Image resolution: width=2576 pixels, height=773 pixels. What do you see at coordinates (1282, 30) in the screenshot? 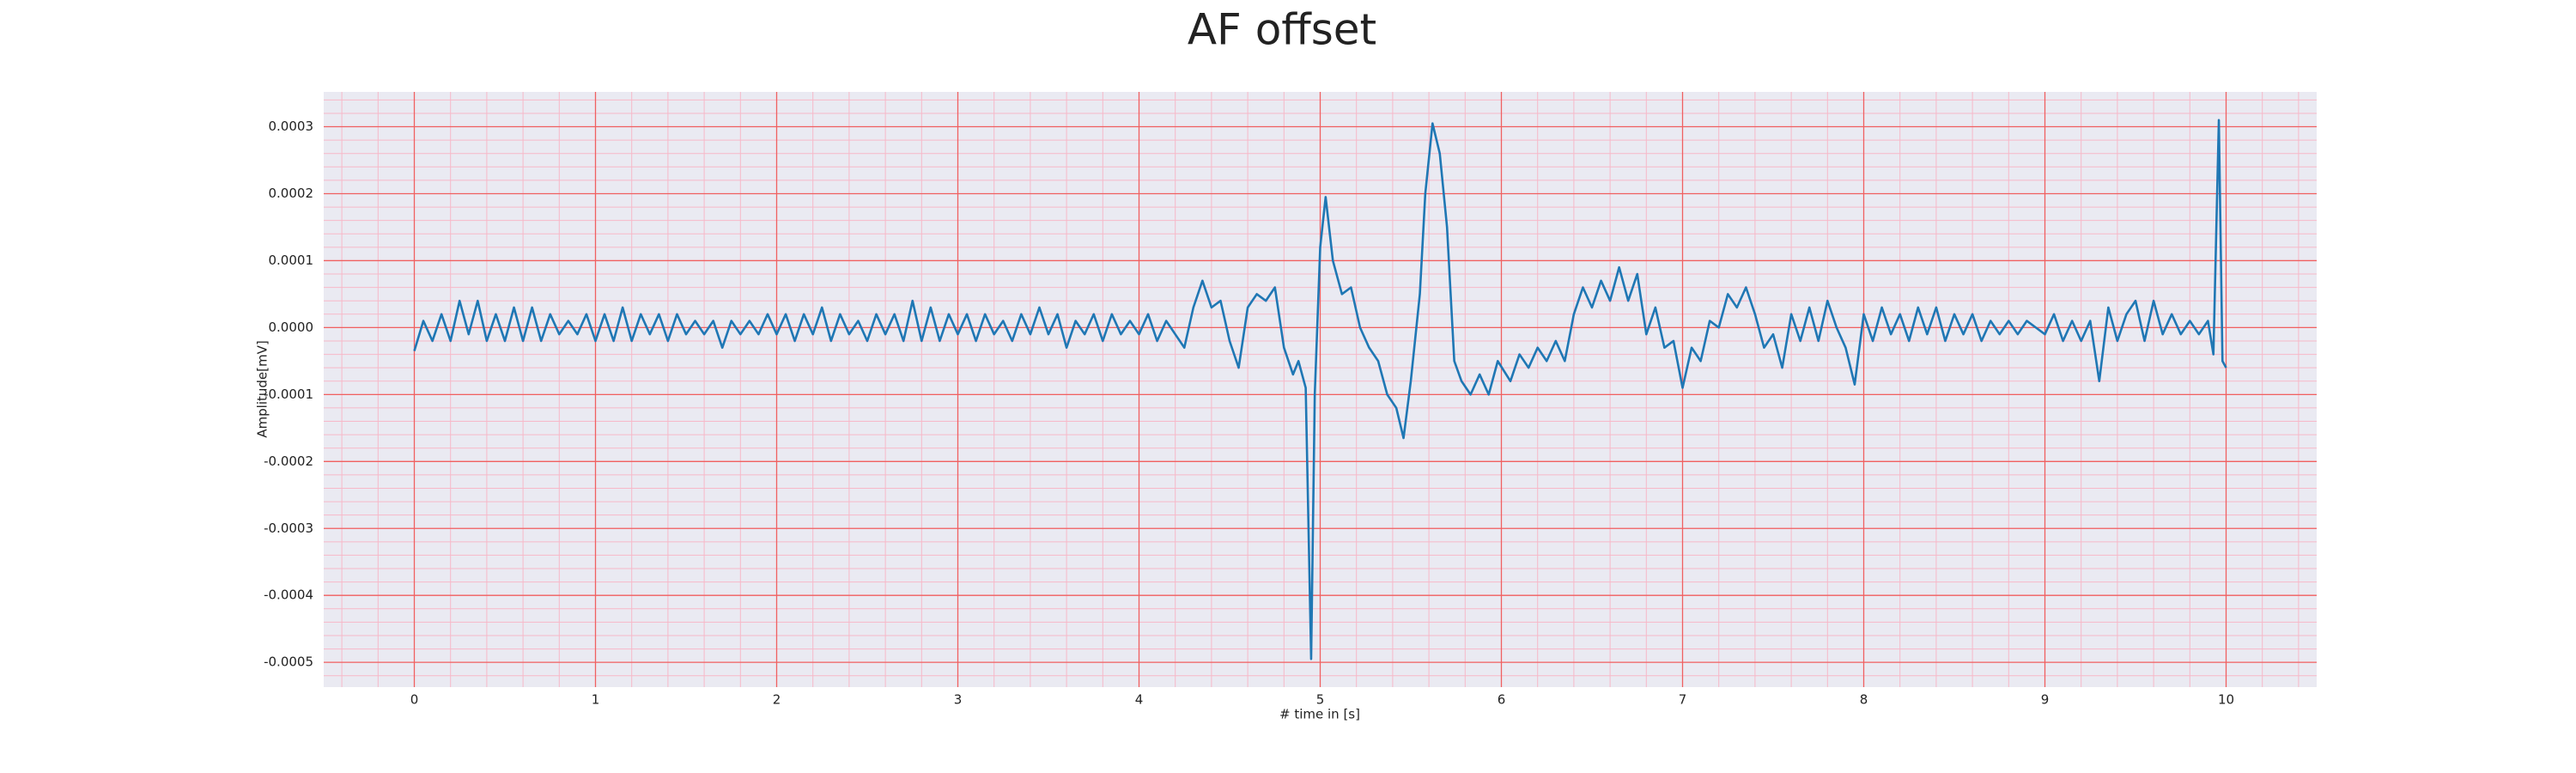
I see `chart-title: AF offset` at bounding box center [1282, 30].